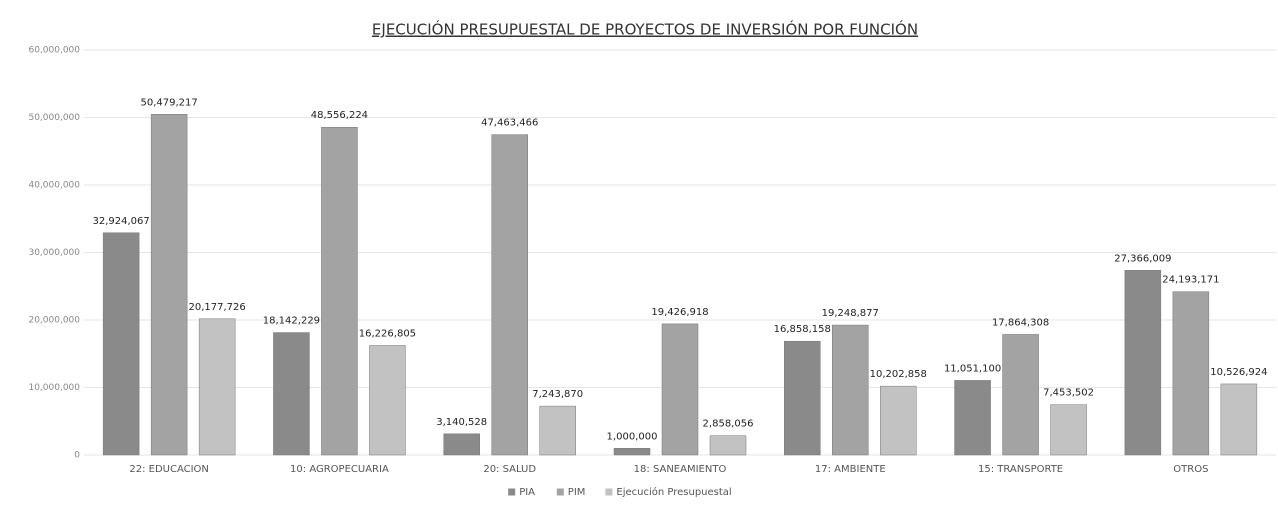 This screenshot has width=1278, height=506. Describe the element at coordinates (1238, 372) in the screenshot. I see `value-label: 10,526,924` at that location.